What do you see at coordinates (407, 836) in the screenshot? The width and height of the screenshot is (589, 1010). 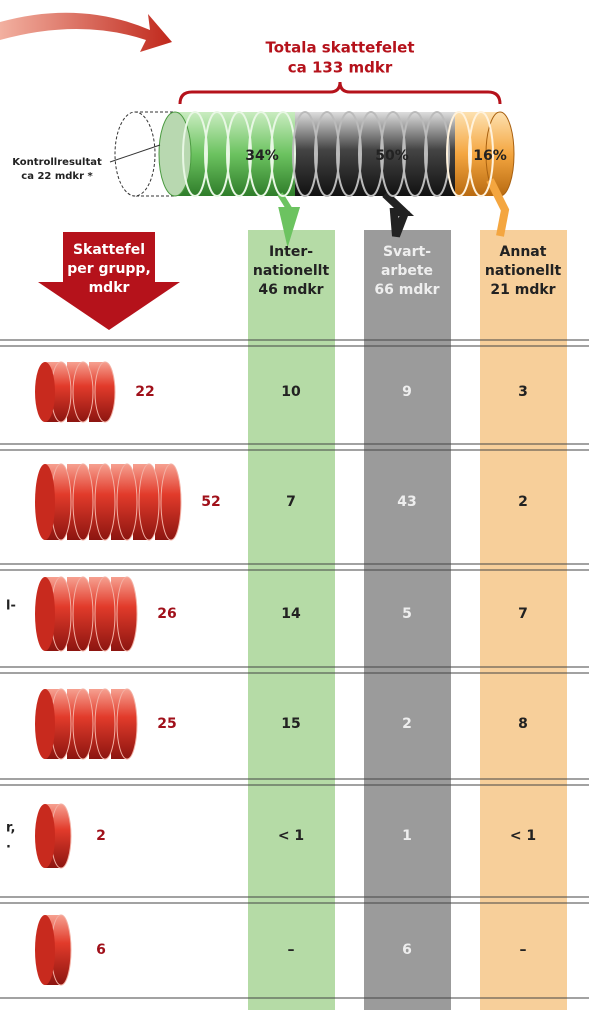 I see `cell-value: 1` at bounding box center [407, 836].